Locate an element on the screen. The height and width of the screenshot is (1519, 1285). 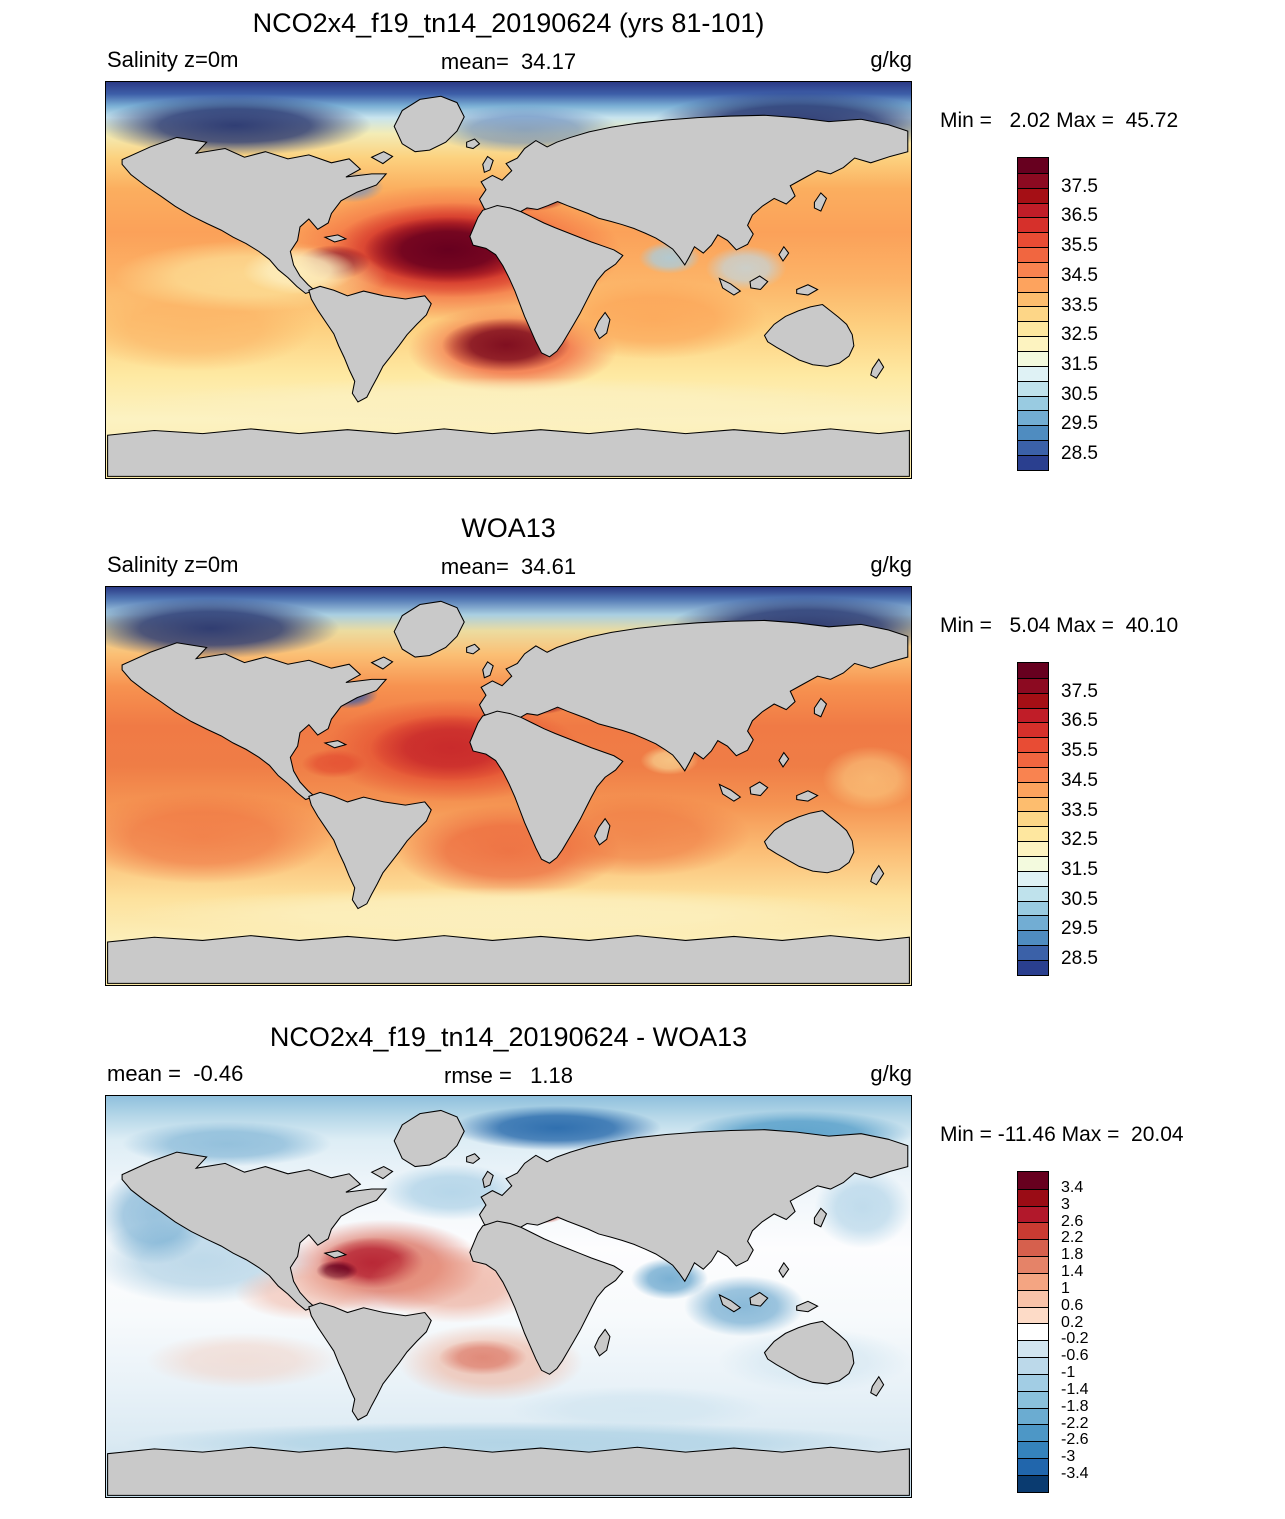
mean-label: mean = -0.46 is located at coordinates (175, 1073).